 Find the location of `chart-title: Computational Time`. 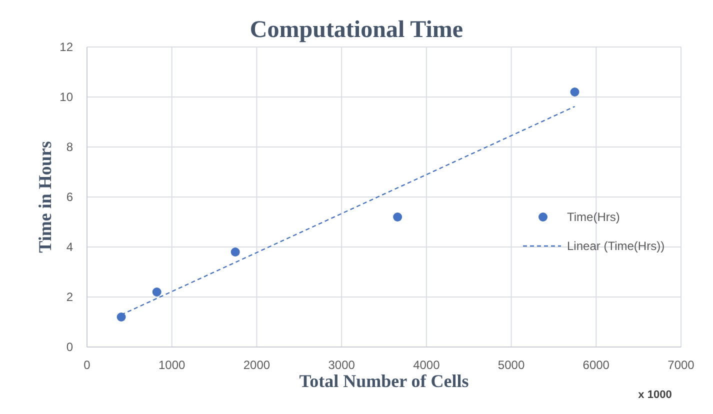

chart-title: Computational Time is located at coordinates (357, 30).